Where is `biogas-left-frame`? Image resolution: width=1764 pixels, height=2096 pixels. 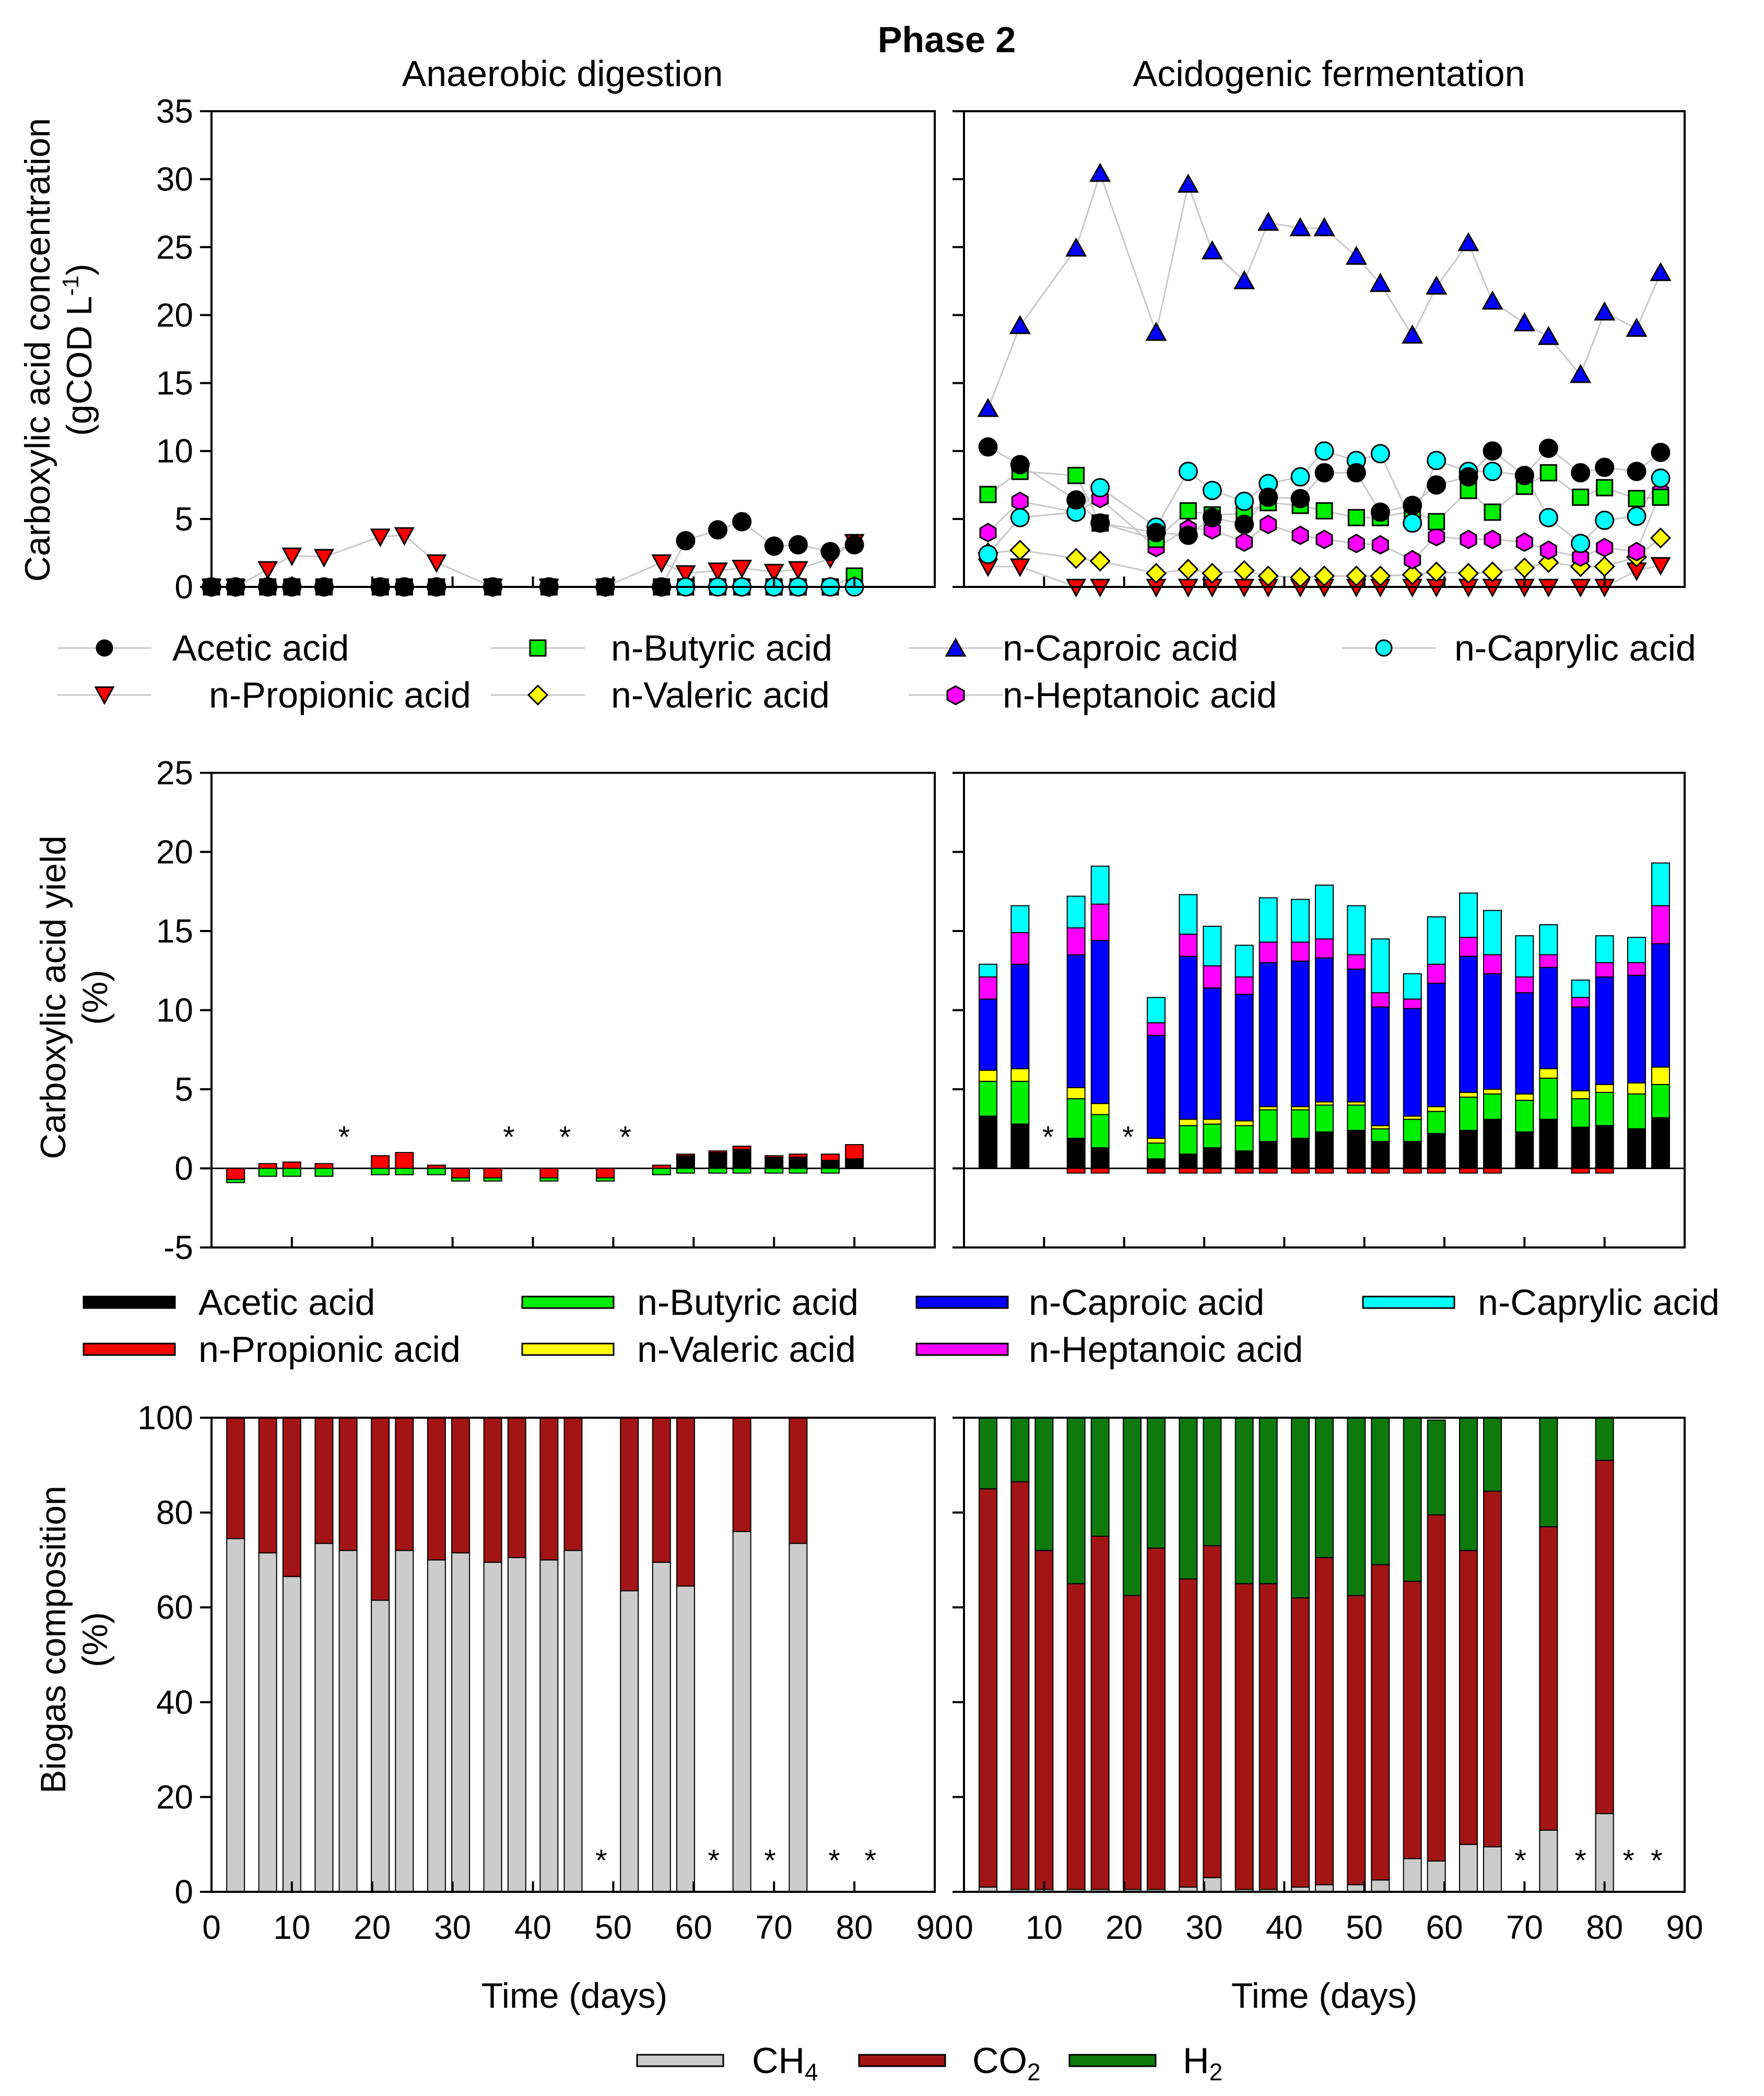 biogas-left-frame is located at coordinates (573, 1655).